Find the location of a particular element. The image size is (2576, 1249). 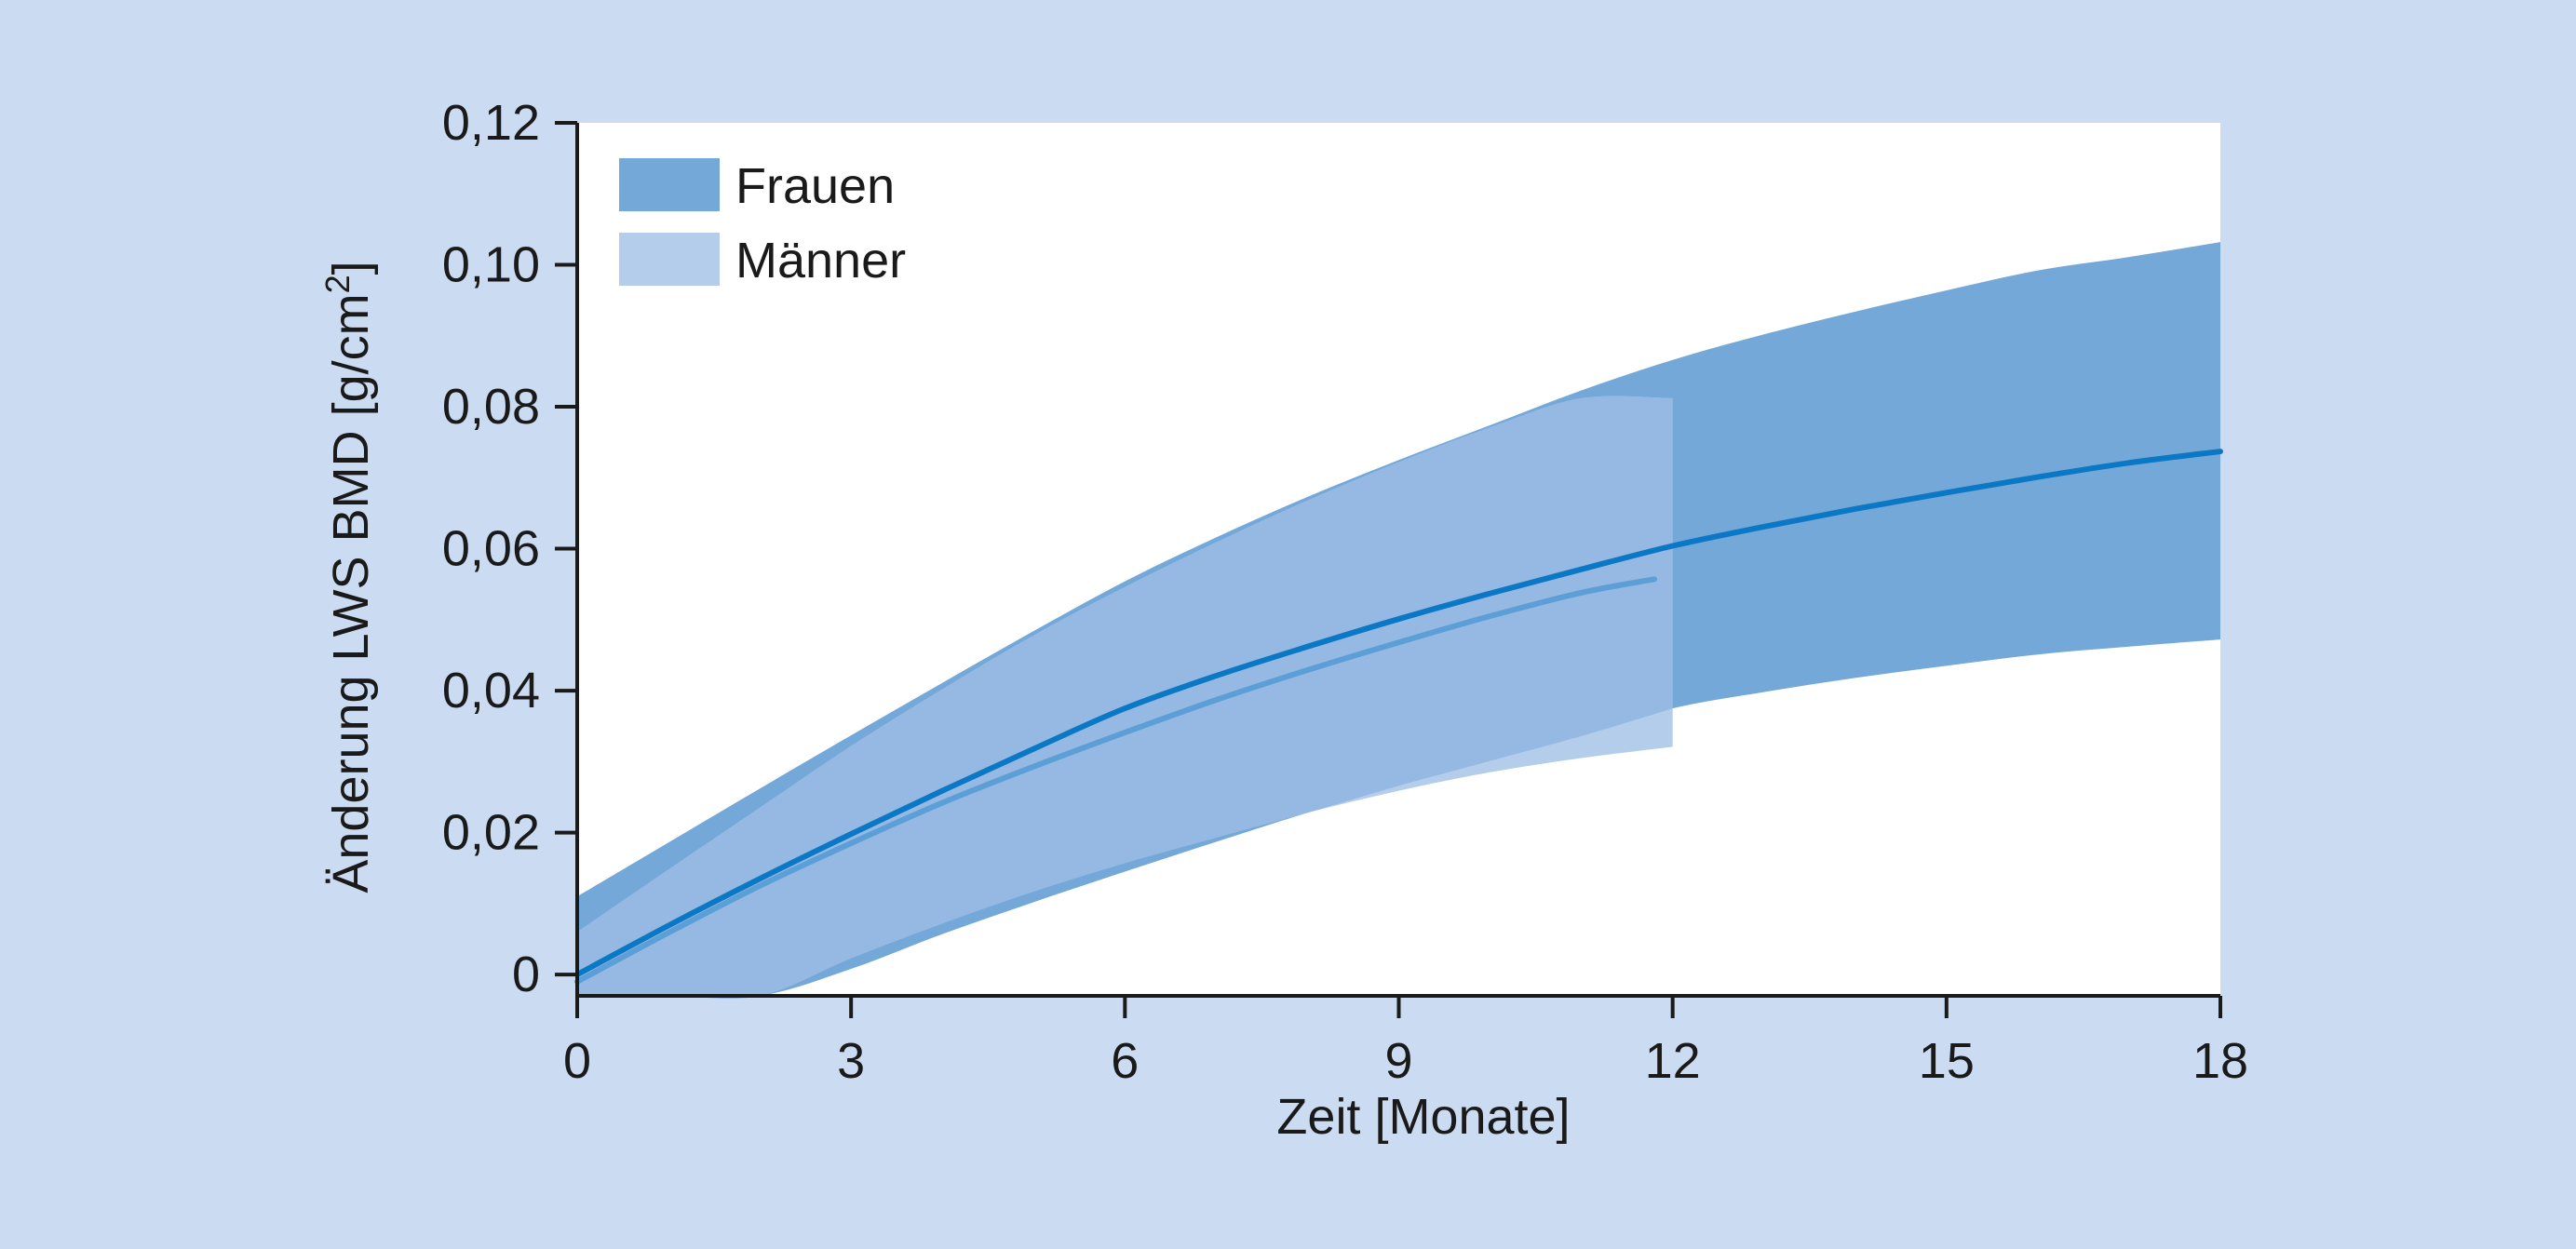

y-axis-title: Änderung LWS BMD [g/cm2] is located at coordinates (348, 577).